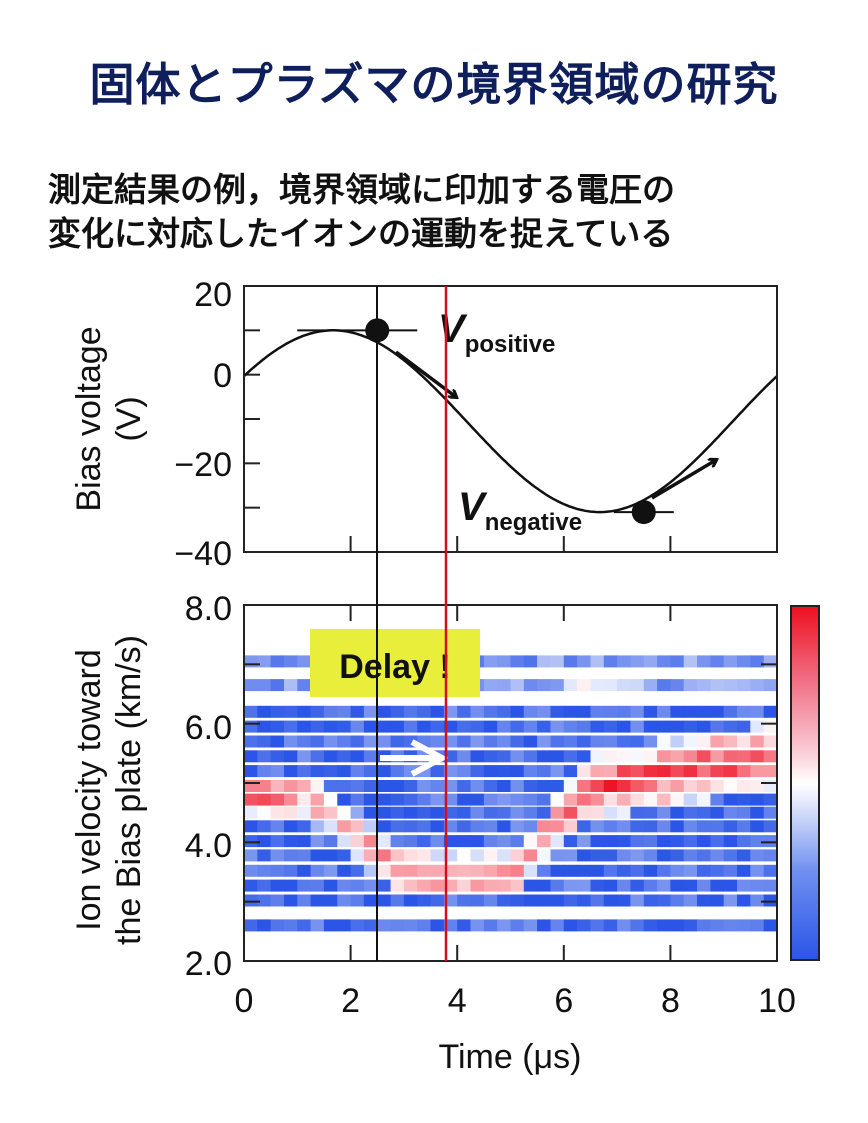 Image resolution: width=868 pixels, height=1123 pixels. Describe the element at coordinates (414, 758) in the screenshot. I see `delay-arrow-icon` at that location.